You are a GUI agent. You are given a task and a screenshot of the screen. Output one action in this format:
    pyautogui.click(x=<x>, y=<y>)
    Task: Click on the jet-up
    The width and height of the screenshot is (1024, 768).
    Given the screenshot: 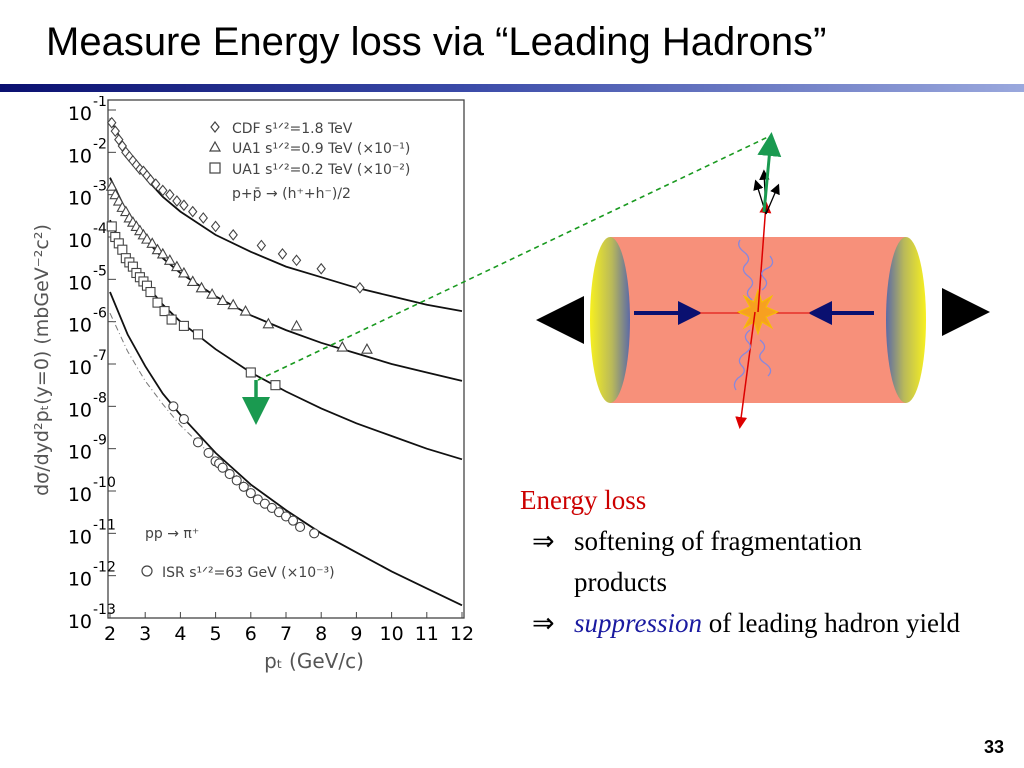 What is the action you would take?
    pyautogui.click(x=764, y=257)
    